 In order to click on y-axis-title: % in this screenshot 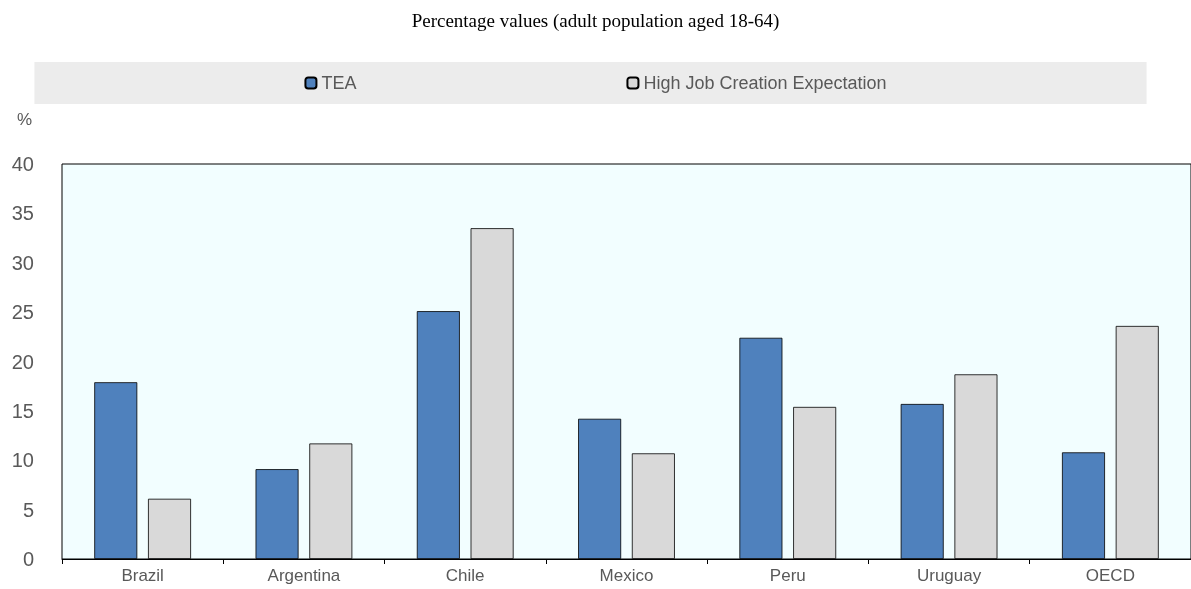, I will do `click(24, 119)`.